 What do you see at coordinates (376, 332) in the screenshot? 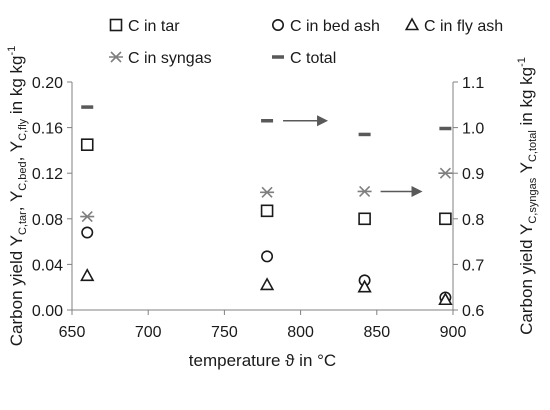
I see `x-tick-label: 850` at bounding box center [376, 332].